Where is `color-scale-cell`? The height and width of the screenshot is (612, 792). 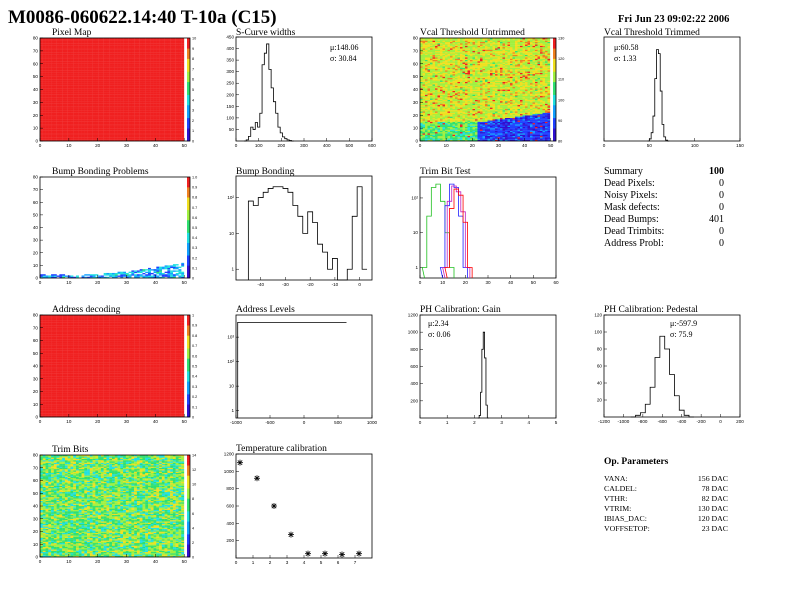
color-scale-cell is located at coordinates (188, 78).